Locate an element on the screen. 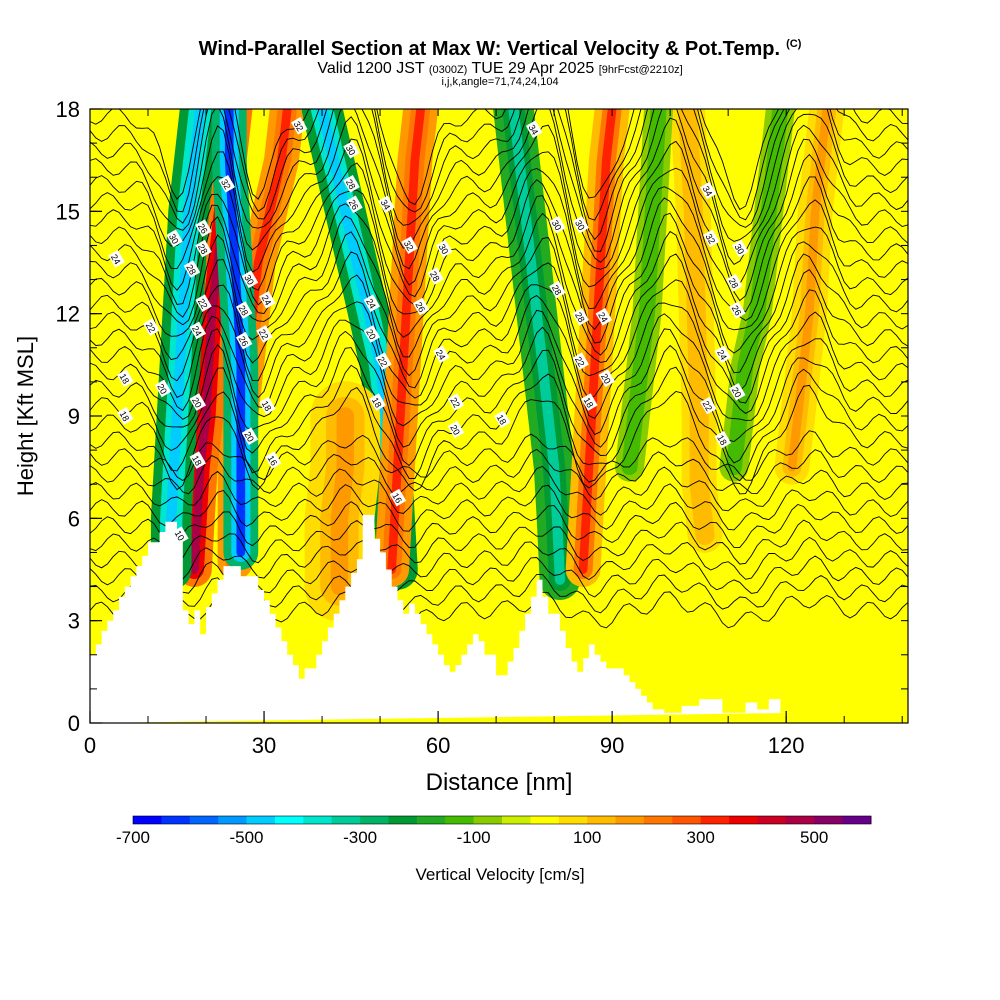 This screenshot has width=1000, height=1000. x-axis-label: Distance [nm] is located at coordinates (499, 782).